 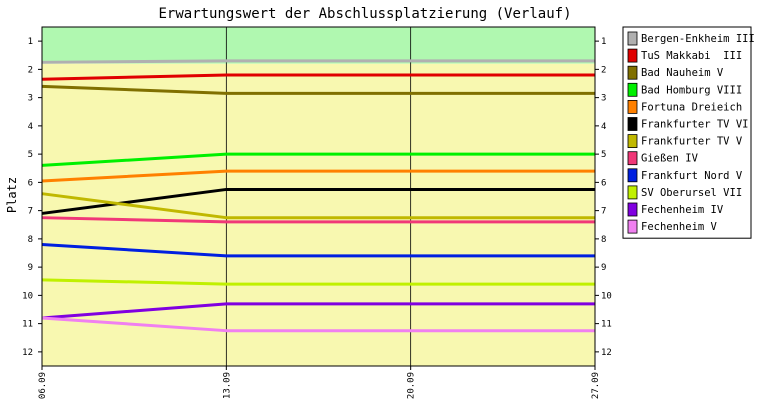 I want to click on x-tick-label-06.09: 06.09, so click(x=43, y=385).